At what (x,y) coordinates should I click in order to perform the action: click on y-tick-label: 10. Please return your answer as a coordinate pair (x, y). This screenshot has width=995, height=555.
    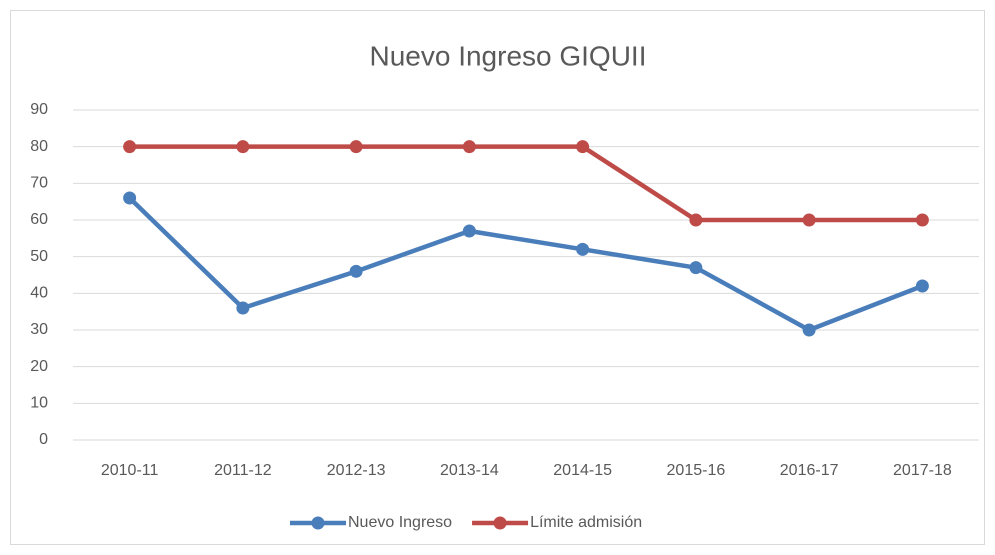
    Looking at the image, I should click on (39, 403).